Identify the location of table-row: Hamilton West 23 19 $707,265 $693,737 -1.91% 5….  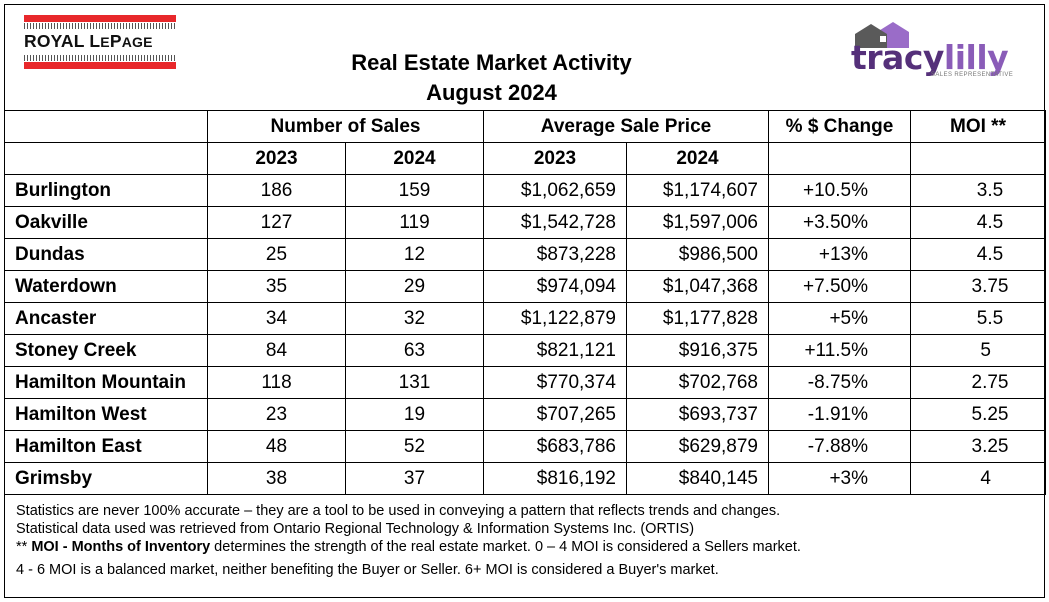
(525, 414).